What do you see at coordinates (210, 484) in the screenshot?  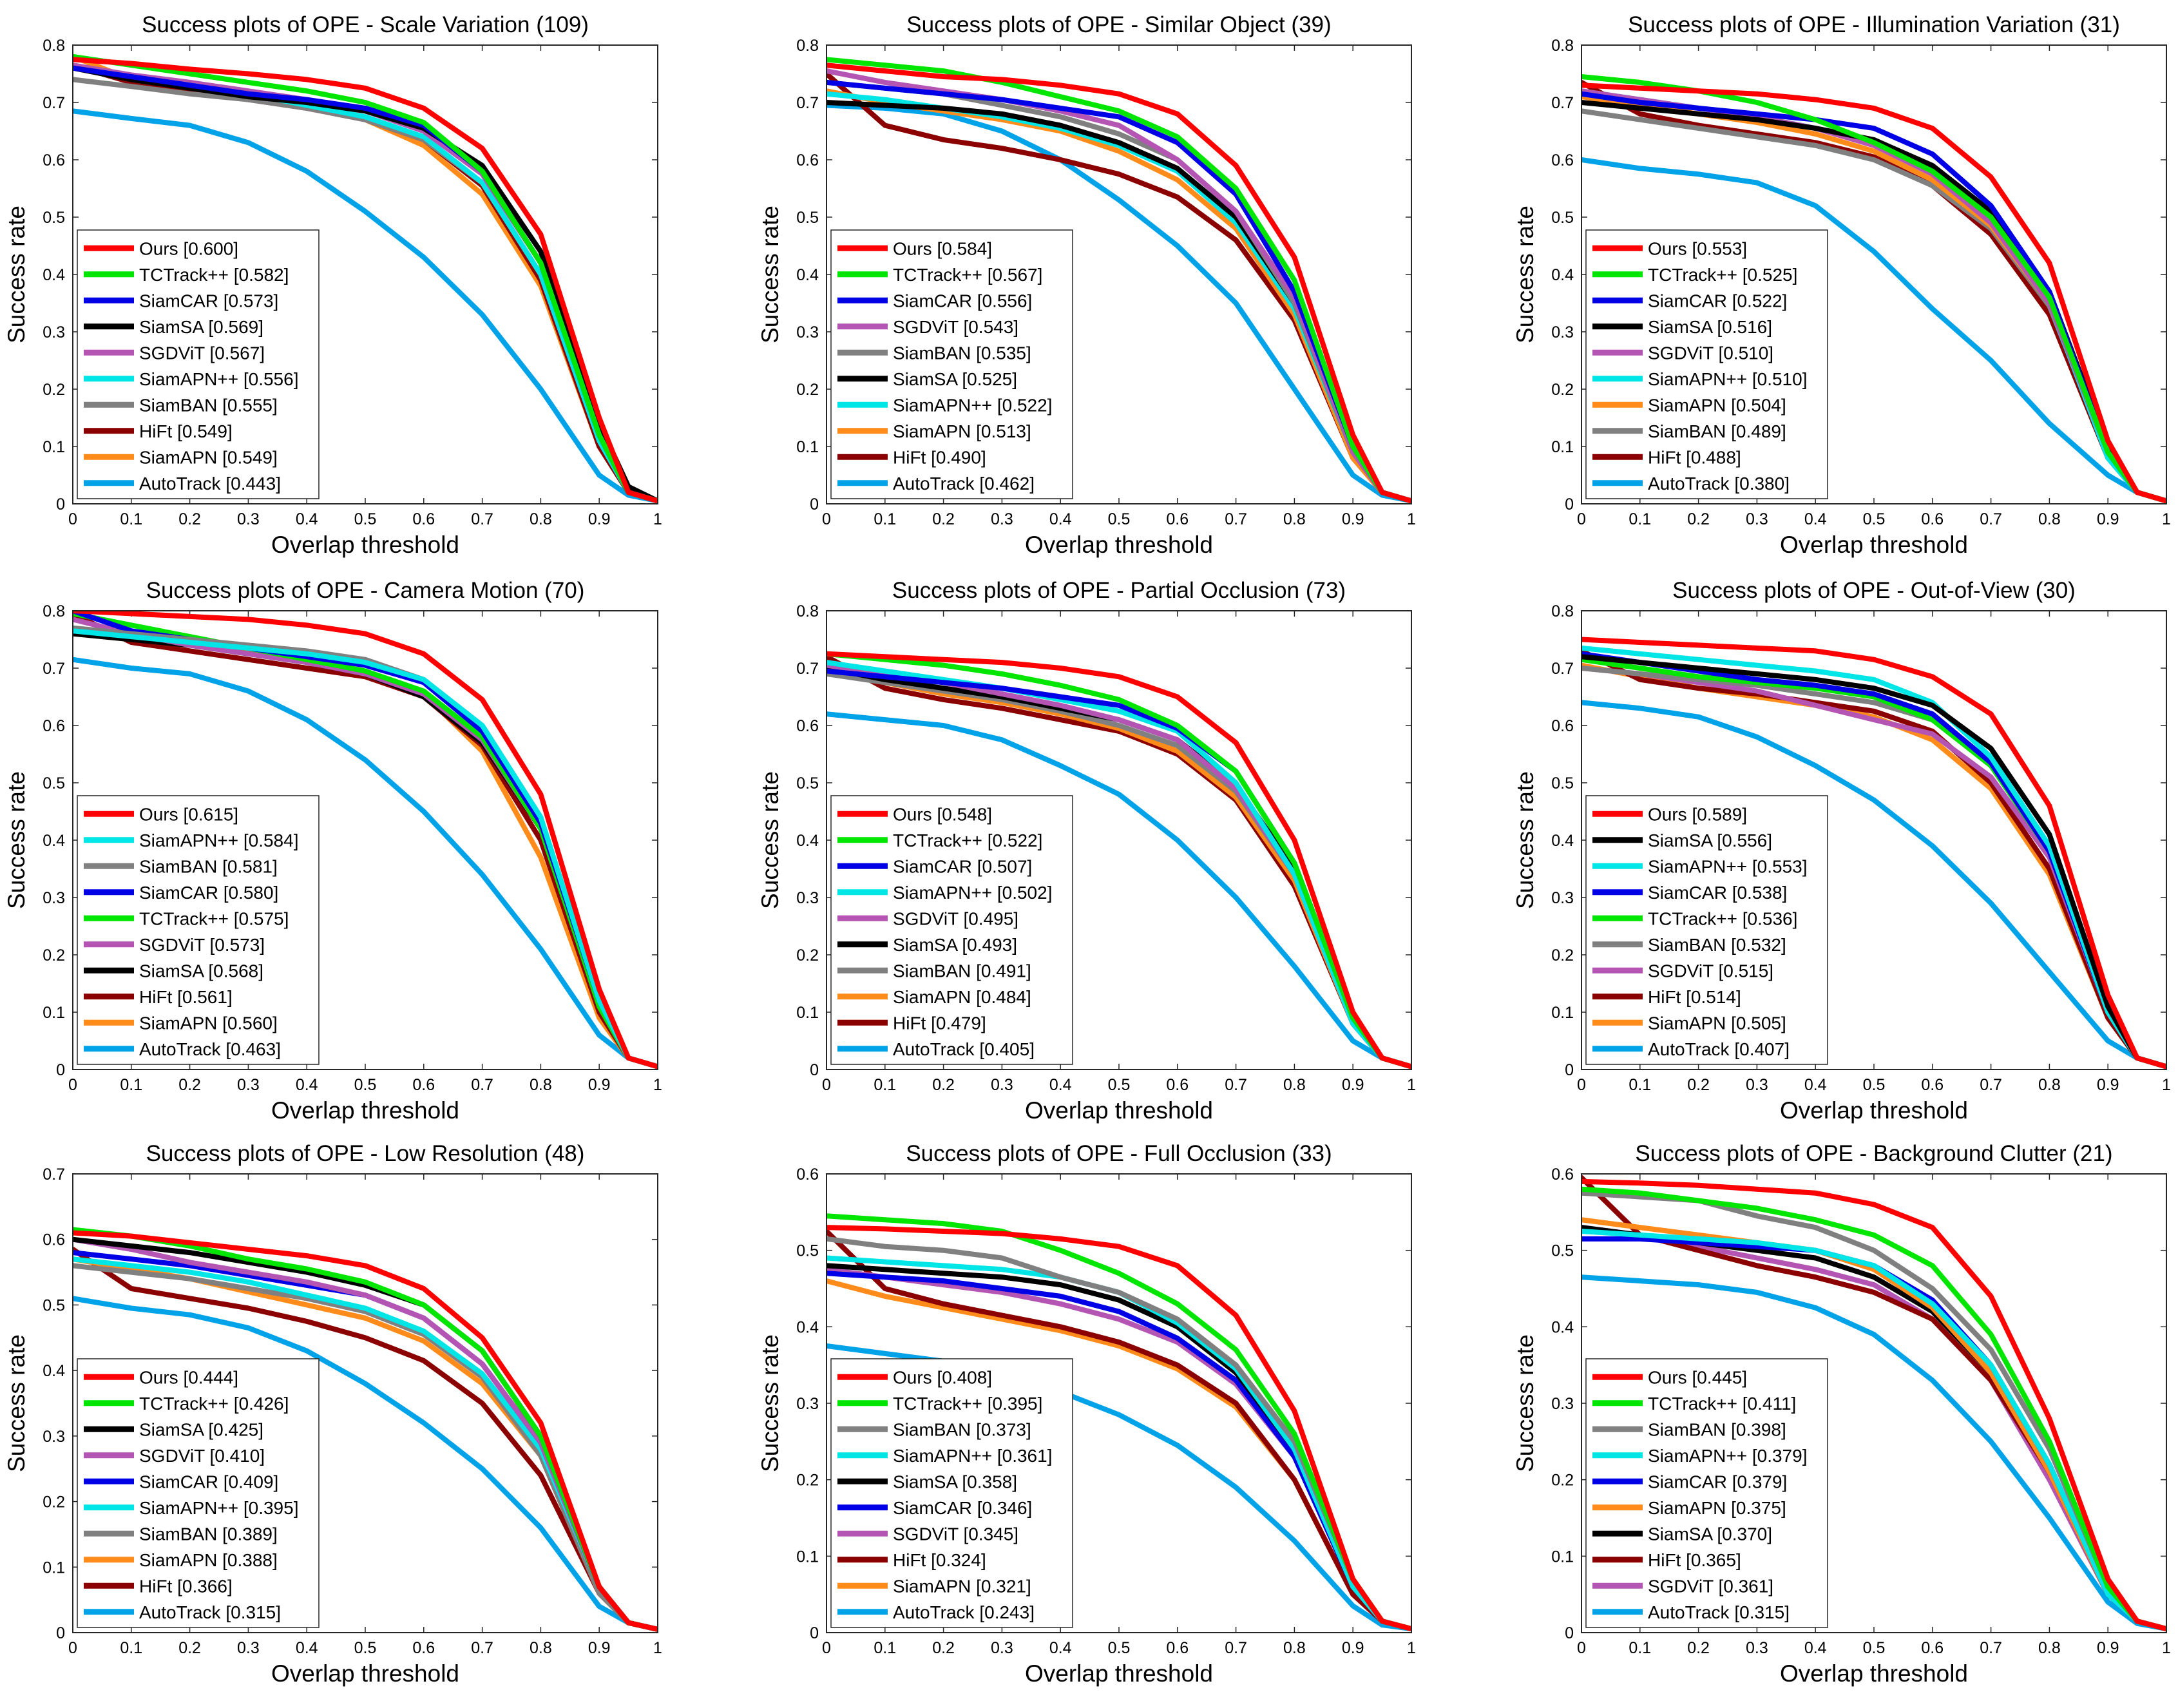 I see `legend-entry: AutoTrack [0.443]` at bounding box center [210, 484].